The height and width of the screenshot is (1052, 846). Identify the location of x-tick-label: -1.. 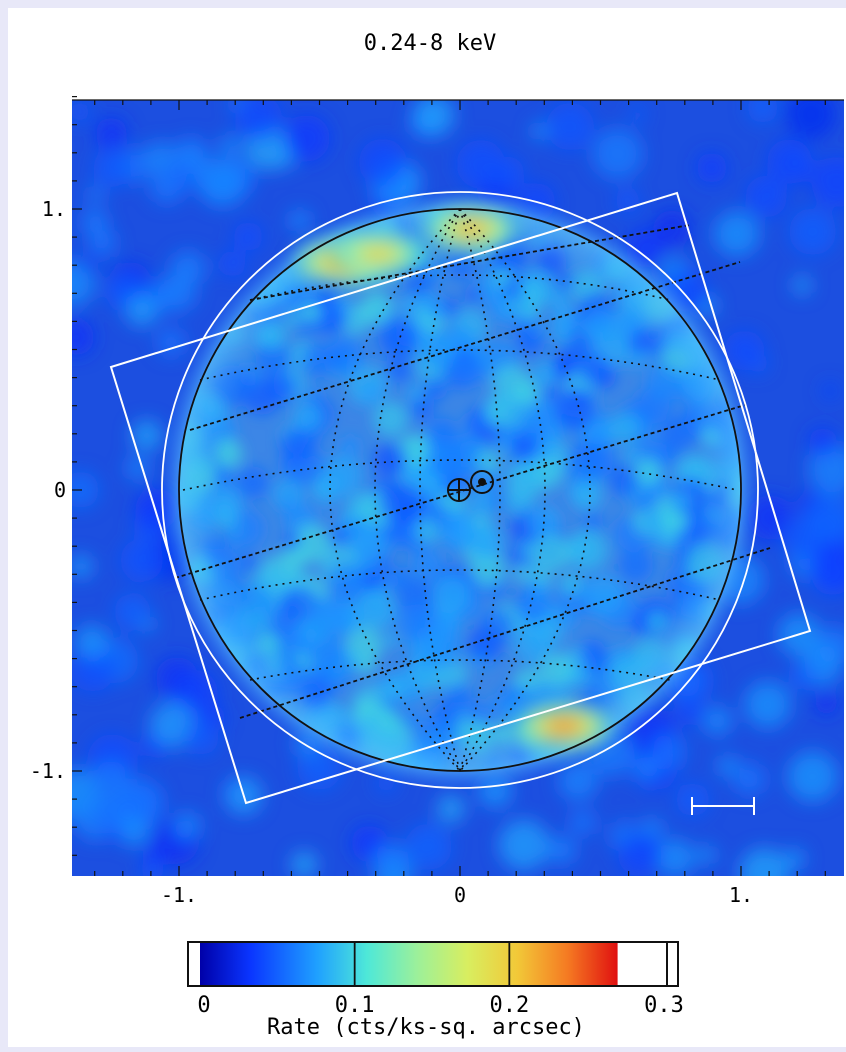
(179, 895).